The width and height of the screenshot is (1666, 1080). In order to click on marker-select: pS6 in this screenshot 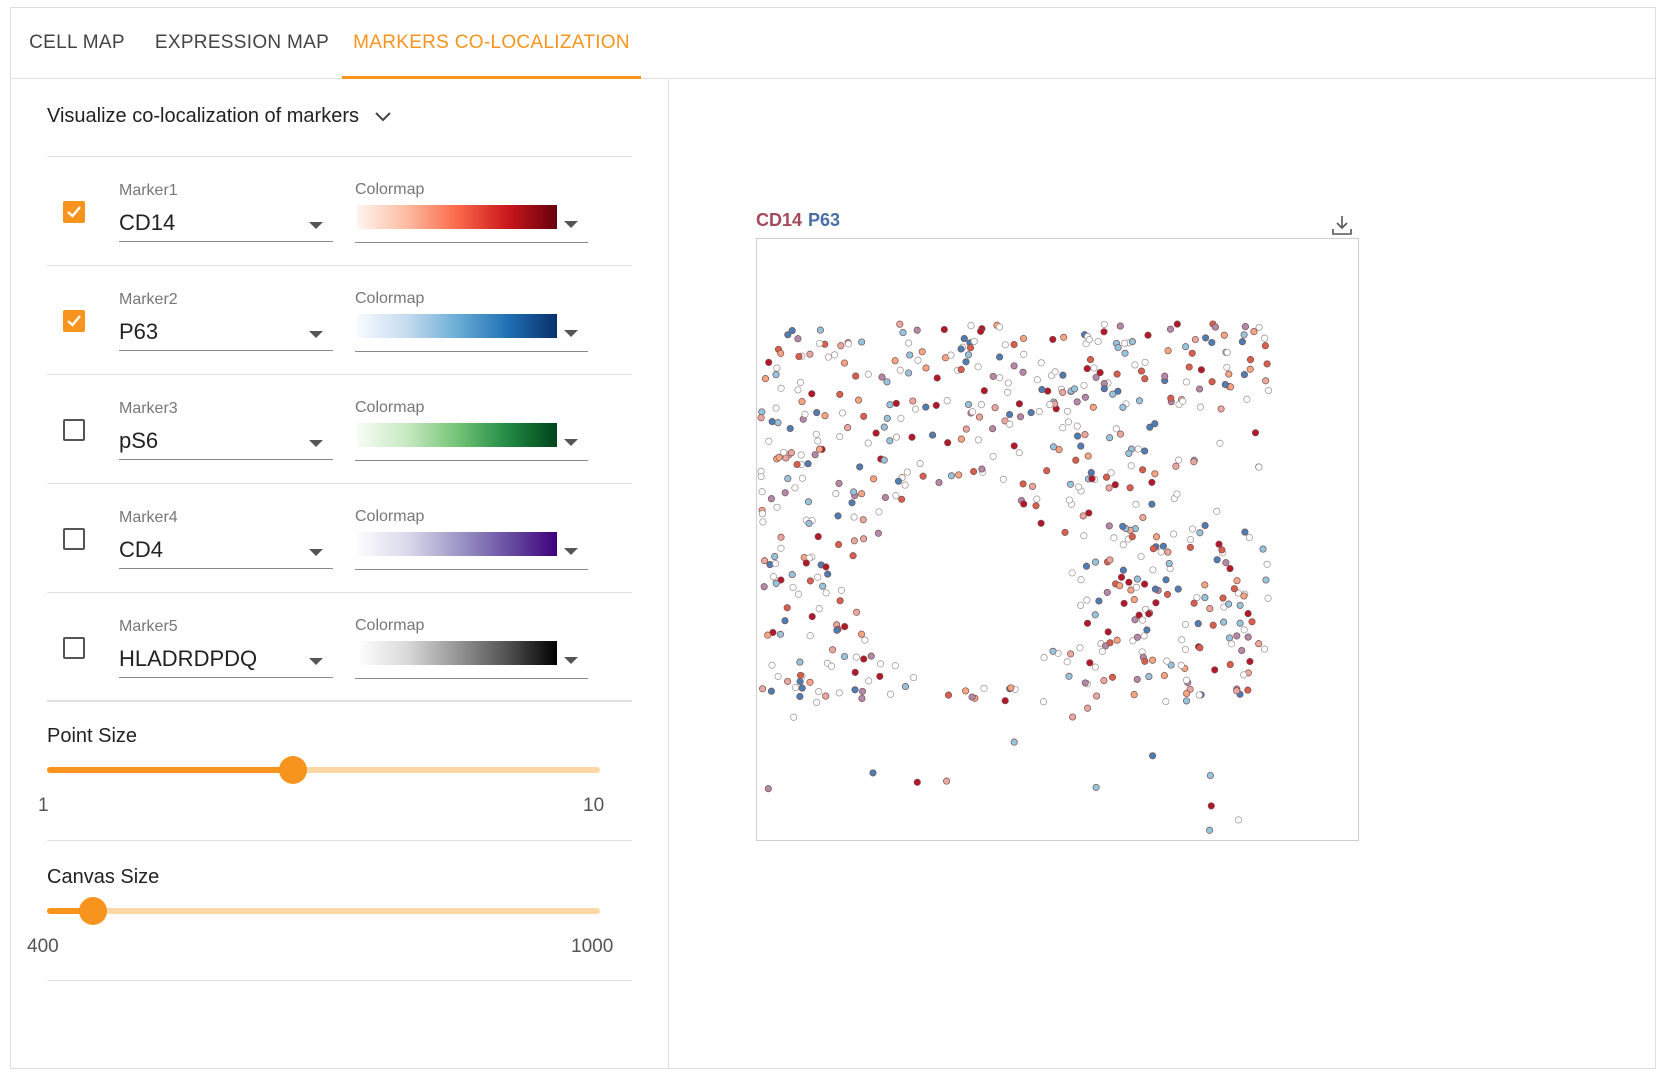, I will do `click(226, 440)`.